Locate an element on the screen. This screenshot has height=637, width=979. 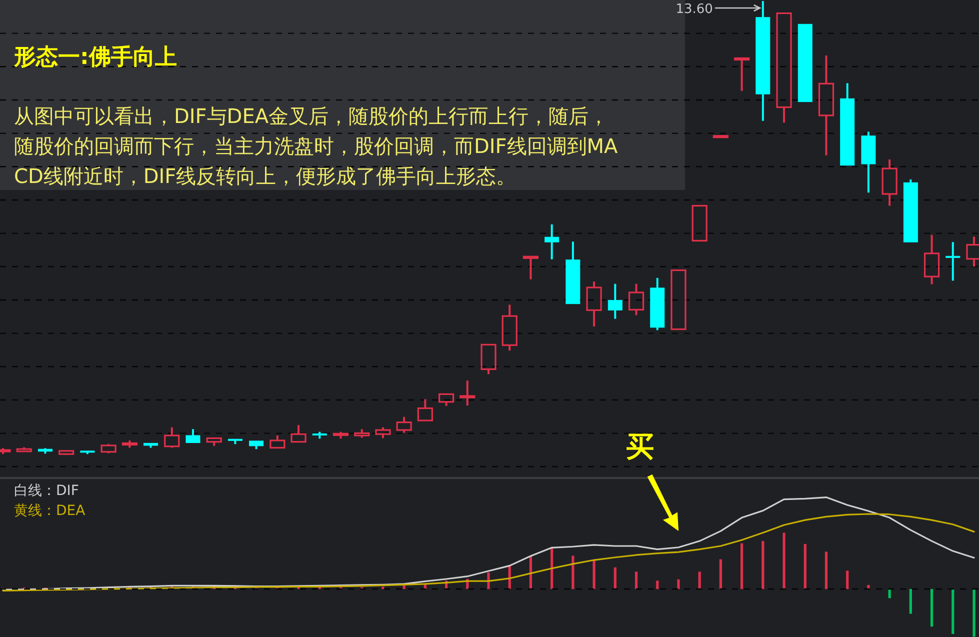
text: 从图中可以看出，DIF与DEA金叉后，随股价的上行而上行，随后，随股价的回调而下行，当主力洗盘时，股价回调，而DIF线回调到MACD线附近时，DIF线反转向上，便形成了佛手向上形态。 is located at coordinates (316, 146).